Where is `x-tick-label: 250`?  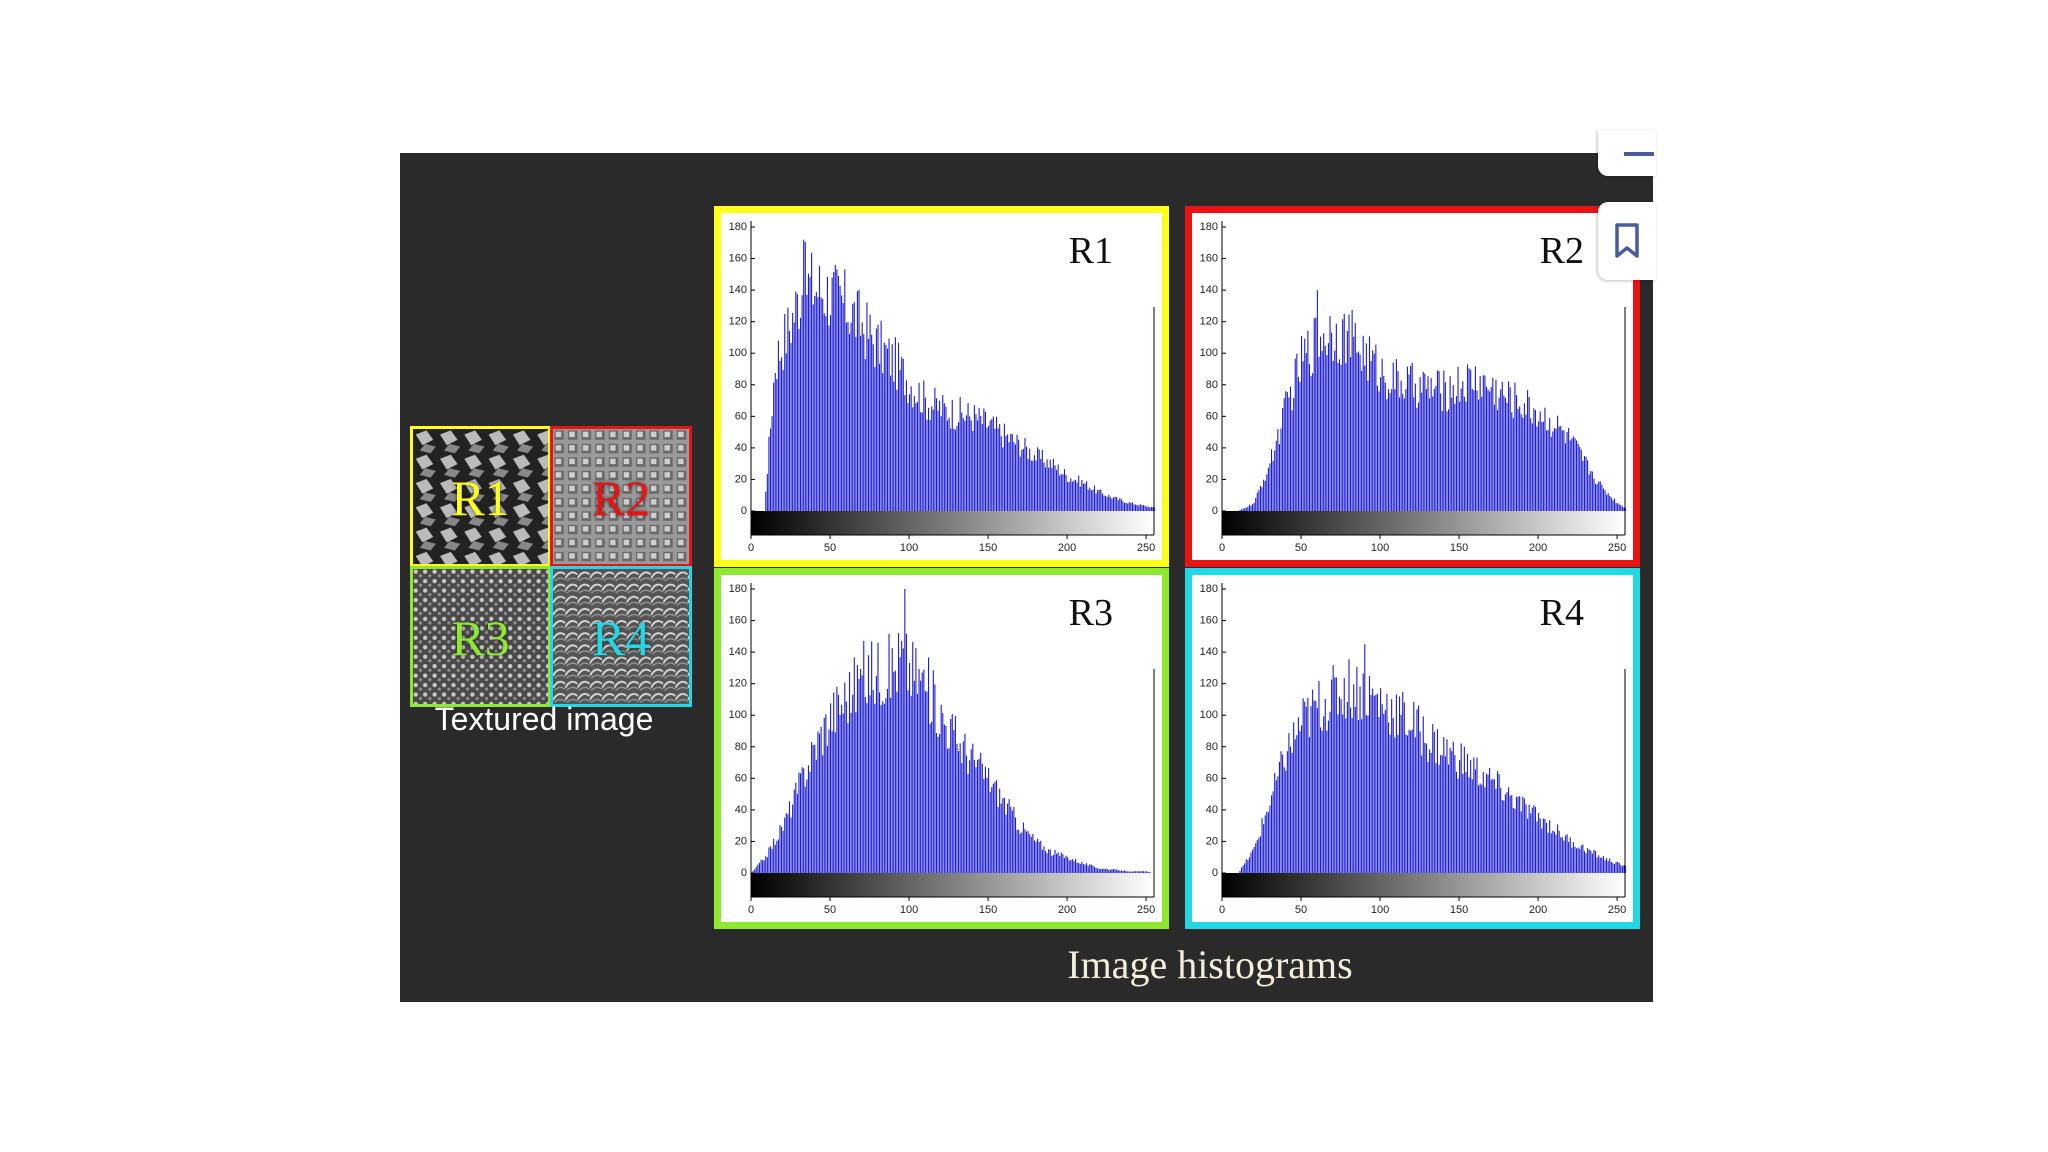
x-tick-label: 250 is located at coordinates (1146, 548).